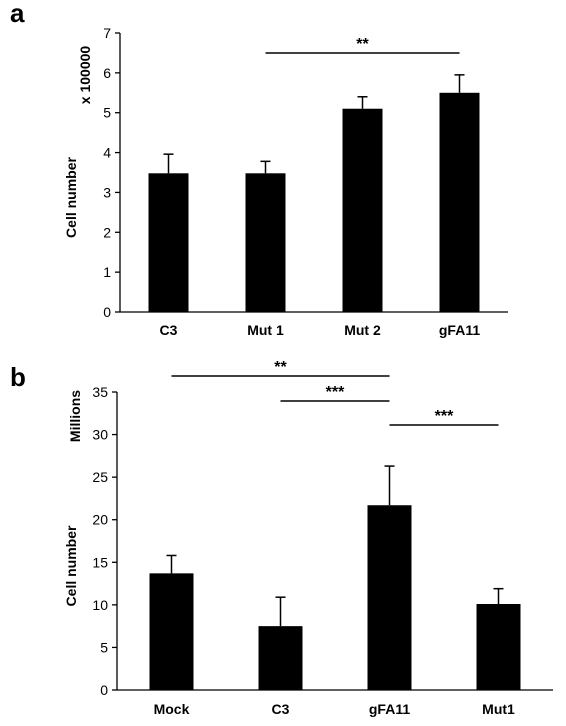 The image size is (566, 726). I want to click on category-label: Mut 1, so click(265, 330).